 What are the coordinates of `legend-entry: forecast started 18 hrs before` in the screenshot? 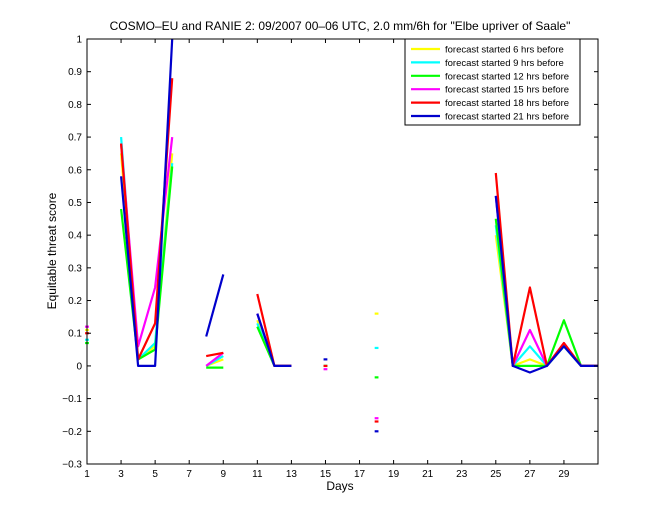 It's located at (507, 103).